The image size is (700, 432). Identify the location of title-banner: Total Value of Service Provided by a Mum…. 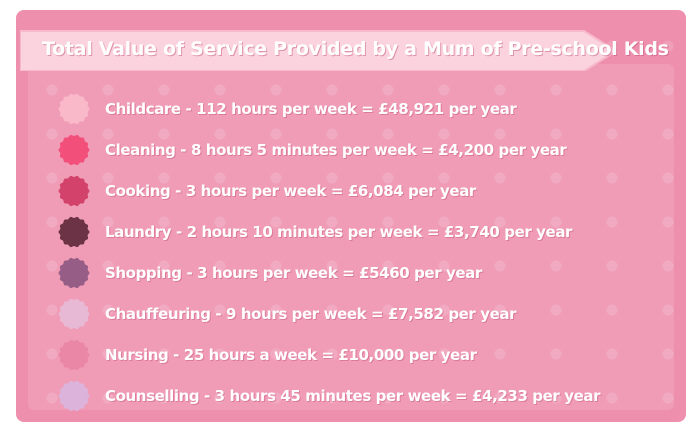
(344, 49).